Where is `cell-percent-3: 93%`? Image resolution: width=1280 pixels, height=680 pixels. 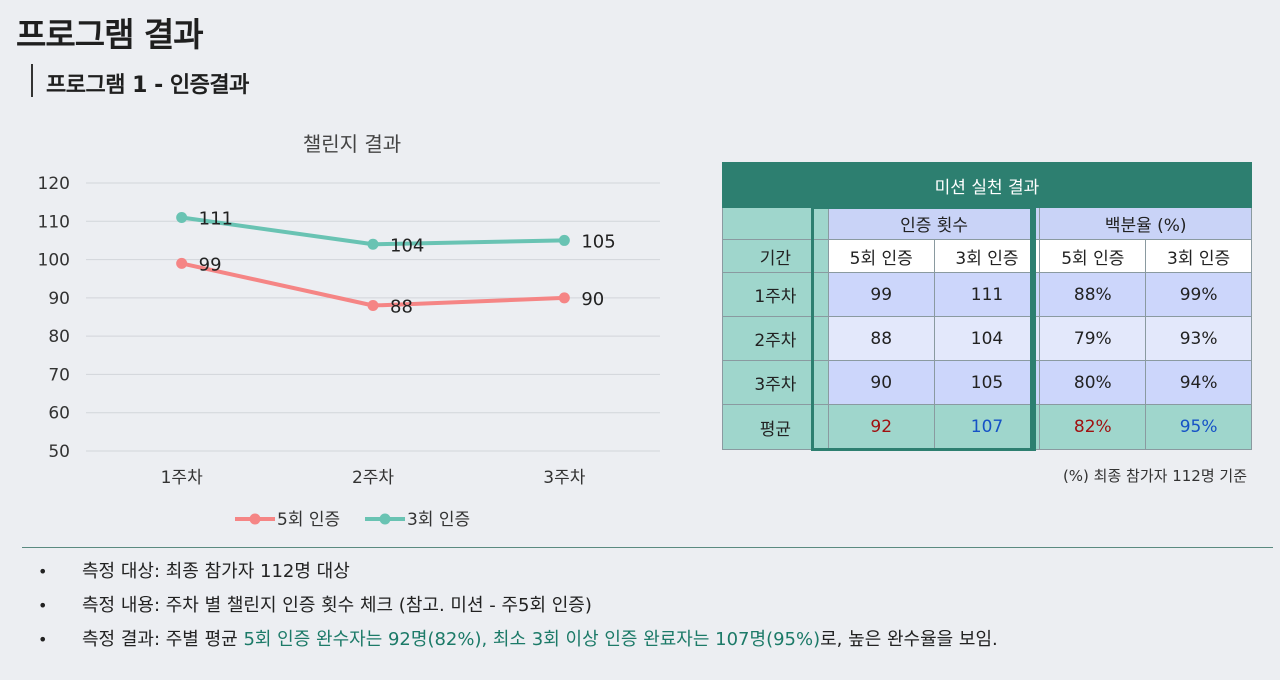
cell-percent-3: 93% is located at coordinates (1198, 338).